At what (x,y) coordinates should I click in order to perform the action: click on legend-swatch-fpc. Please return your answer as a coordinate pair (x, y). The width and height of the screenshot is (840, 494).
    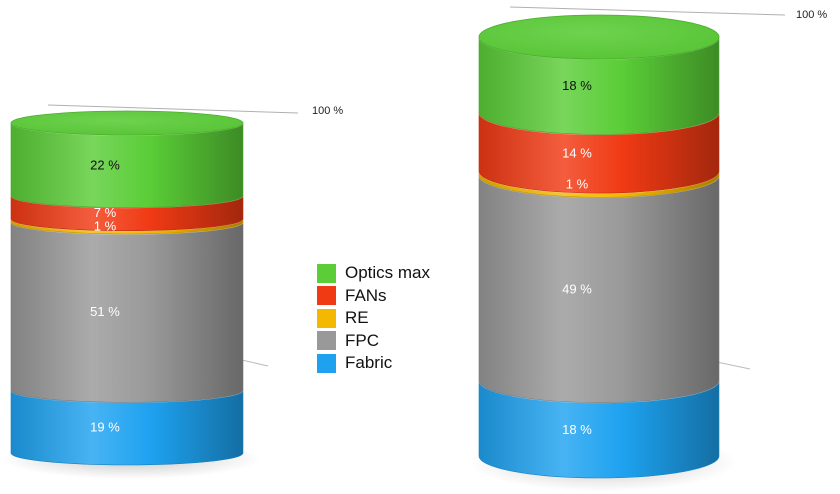
    Looking at the image, I should click on (326, 341).